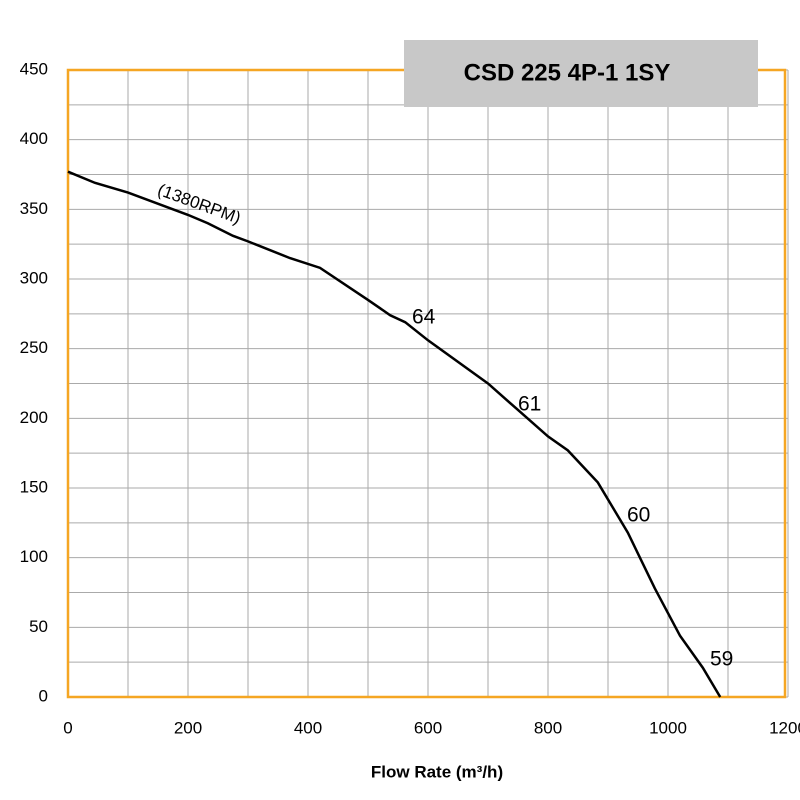 The width and height of the screenshot is (800, 800). Describe the element at coordinates (721, 659) in the screenshot. I see `efficiency-label: 59` at that location.